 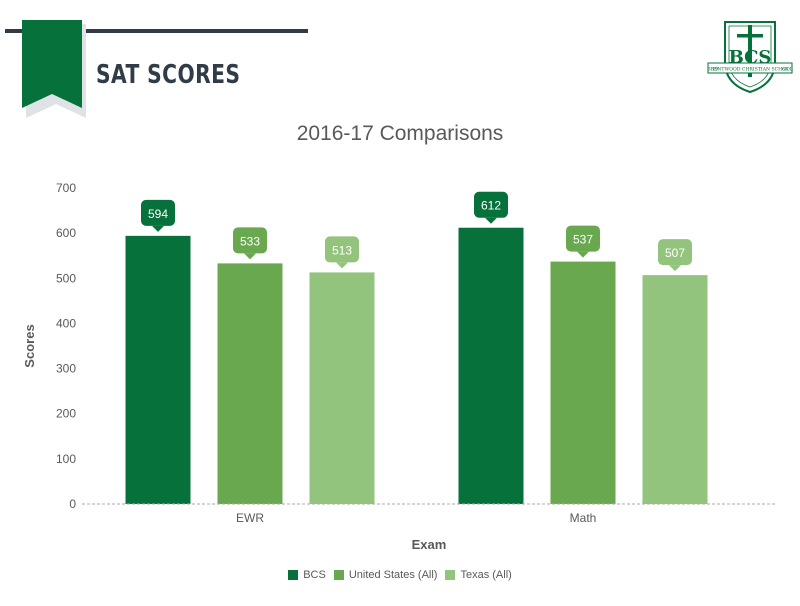 I want to click on y-axis-label: Scores, so click(x=29, y=345).